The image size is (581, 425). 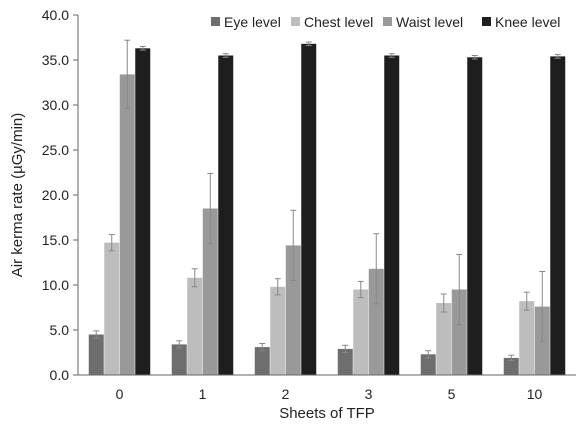 What do you see at coordinates (329, 394) in the screenshot?
I see `x-axis-ticks: 0 1 2 3 5 10` at bounding box center [329, 394].